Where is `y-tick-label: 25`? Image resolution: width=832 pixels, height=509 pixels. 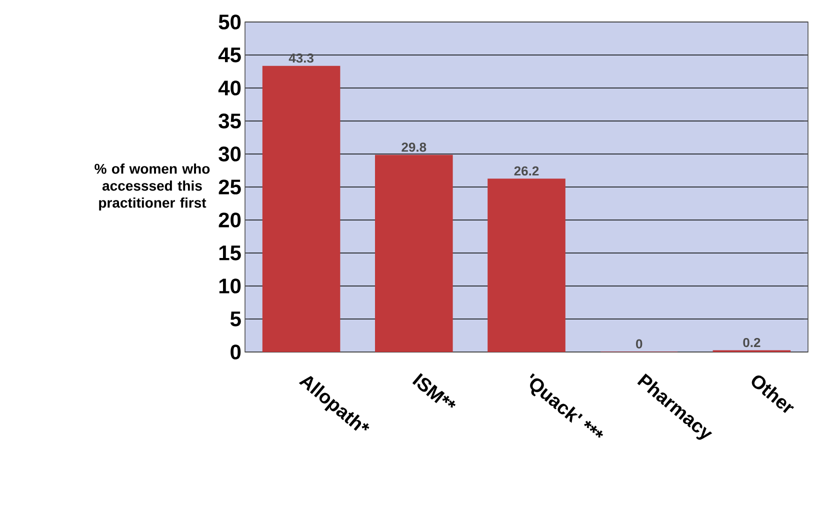 y-tick-label: 25 is located at coordinates (229, 187).